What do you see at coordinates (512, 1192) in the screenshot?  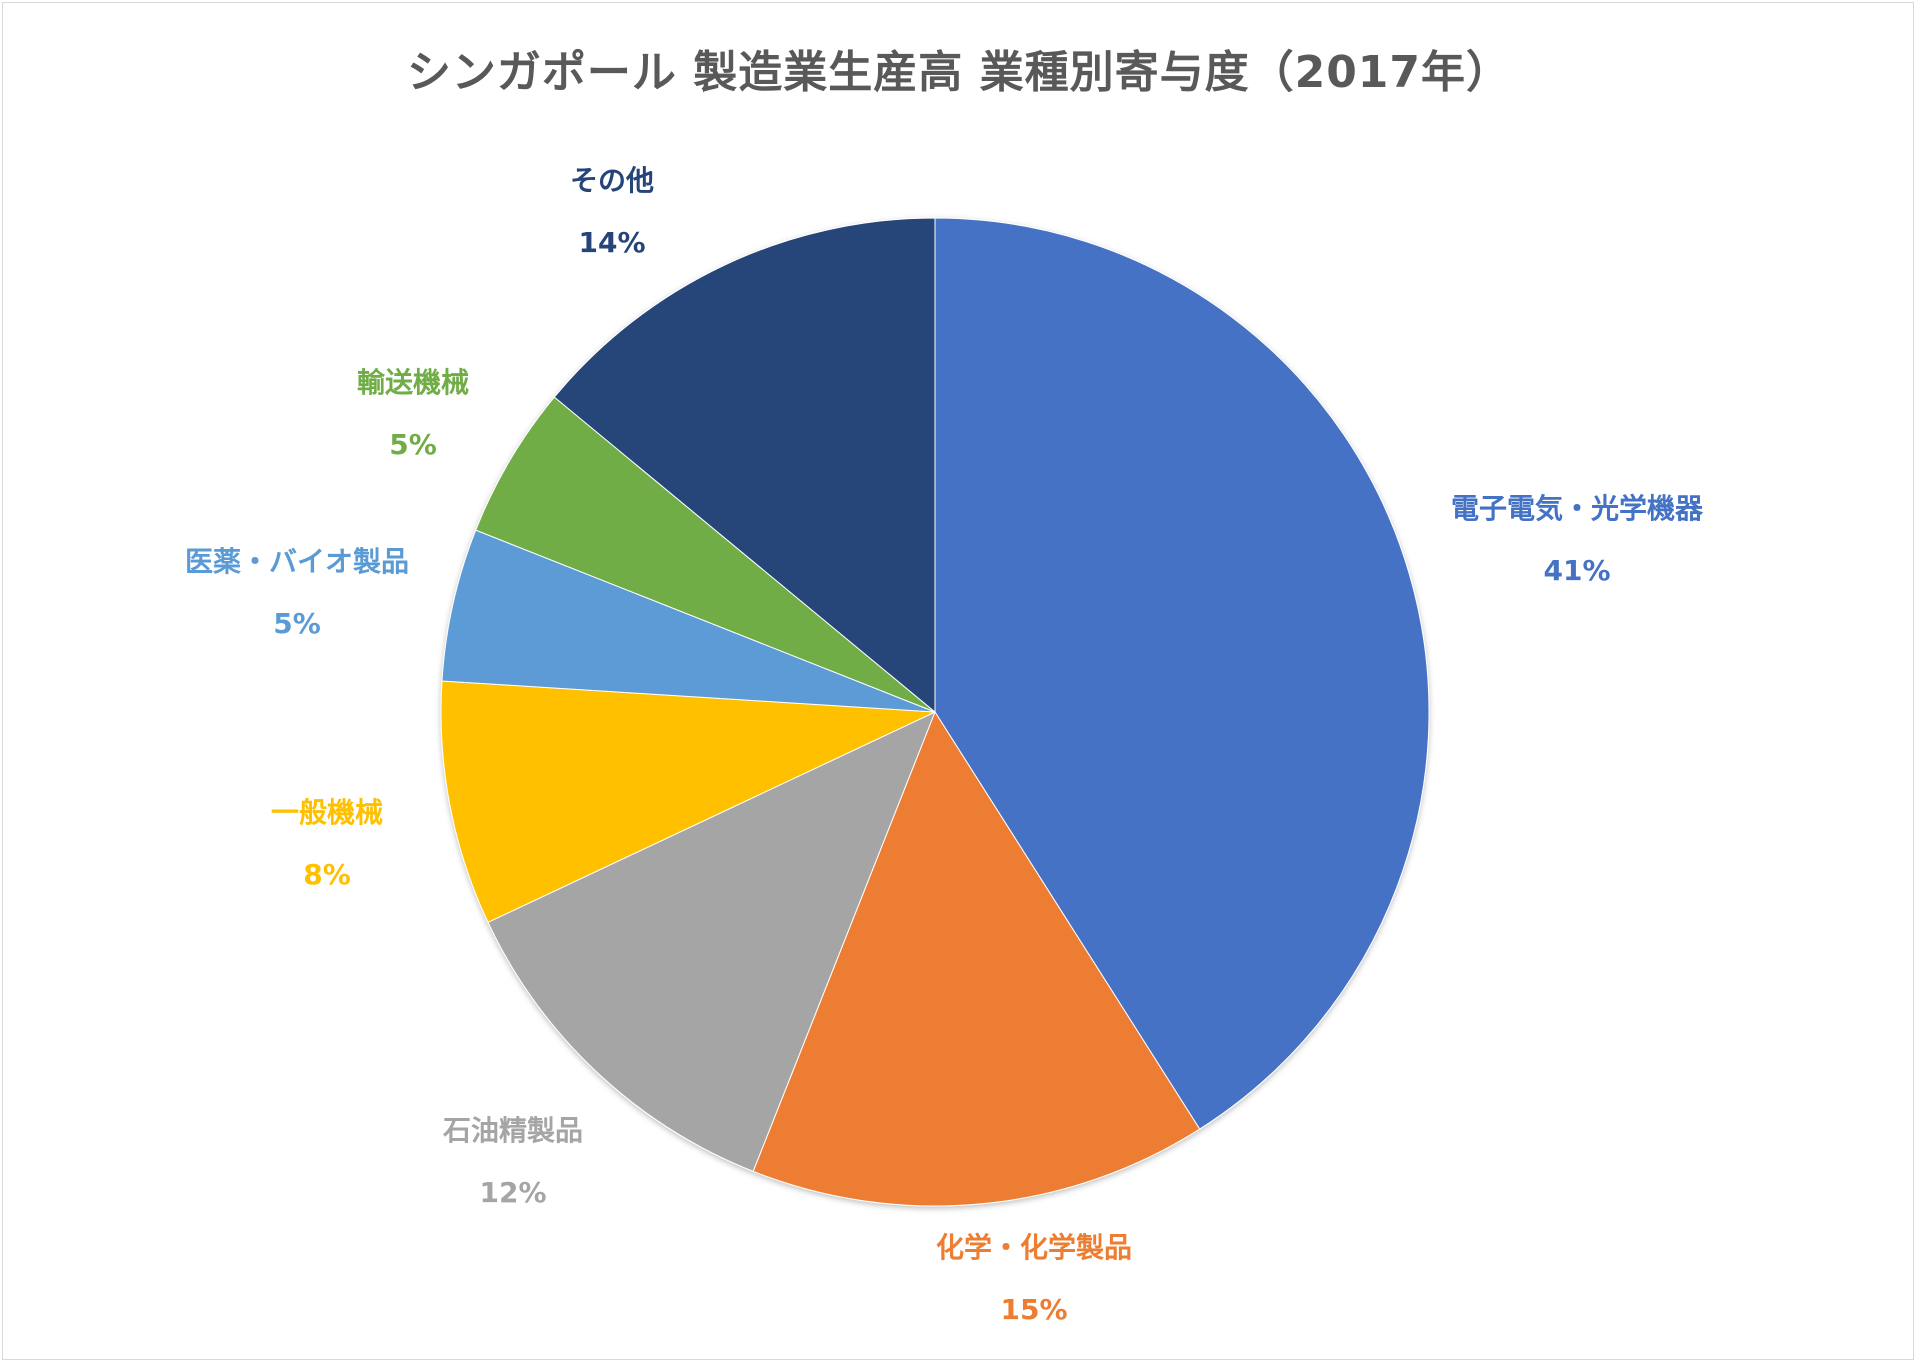 I see `slice-value-label: 12%` at bounding box center [512, 1192].